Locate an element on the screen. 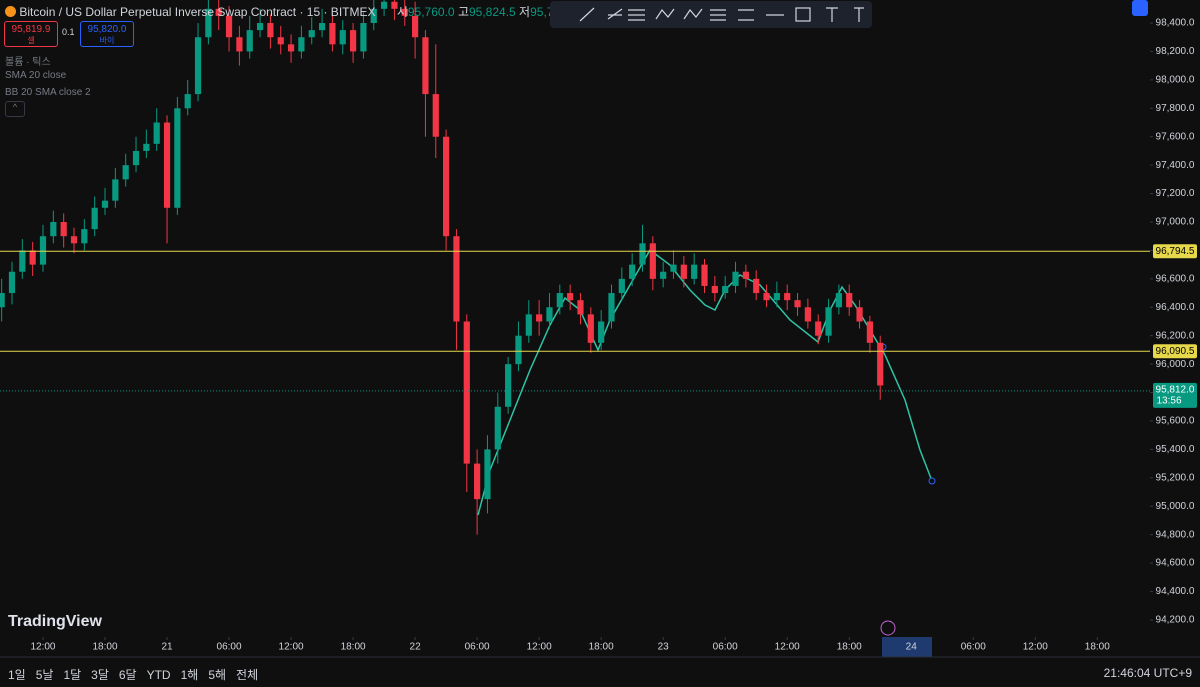 This screenshot has height=687, width=1200. range-button: YTD is located at coordinates (158, 675).